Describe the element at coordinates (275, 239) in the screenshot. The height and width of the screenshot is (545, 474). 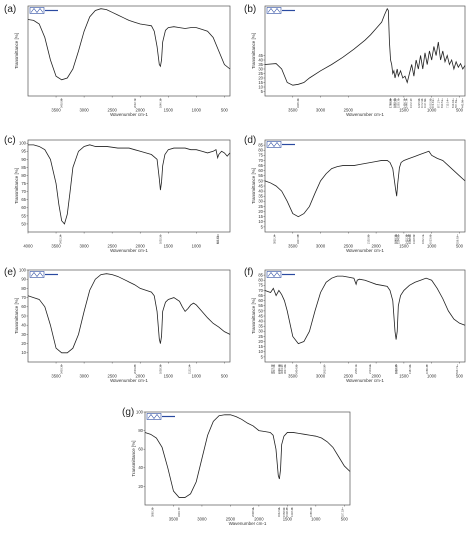
I see `peak-label: 3825.24` at that location.